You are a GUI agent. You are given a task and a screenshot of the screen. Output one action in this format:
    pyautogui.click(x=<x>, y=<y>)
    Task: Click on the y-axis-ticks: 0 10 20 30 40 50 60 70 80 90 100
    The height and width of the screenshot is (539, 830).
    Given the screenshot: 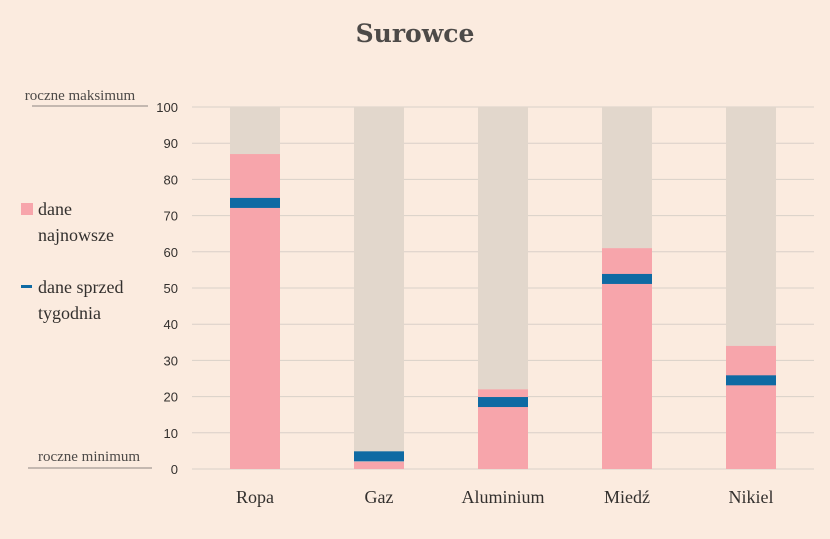 What is the action you would take?
    pyautogui.click(x=167, y=288)
    